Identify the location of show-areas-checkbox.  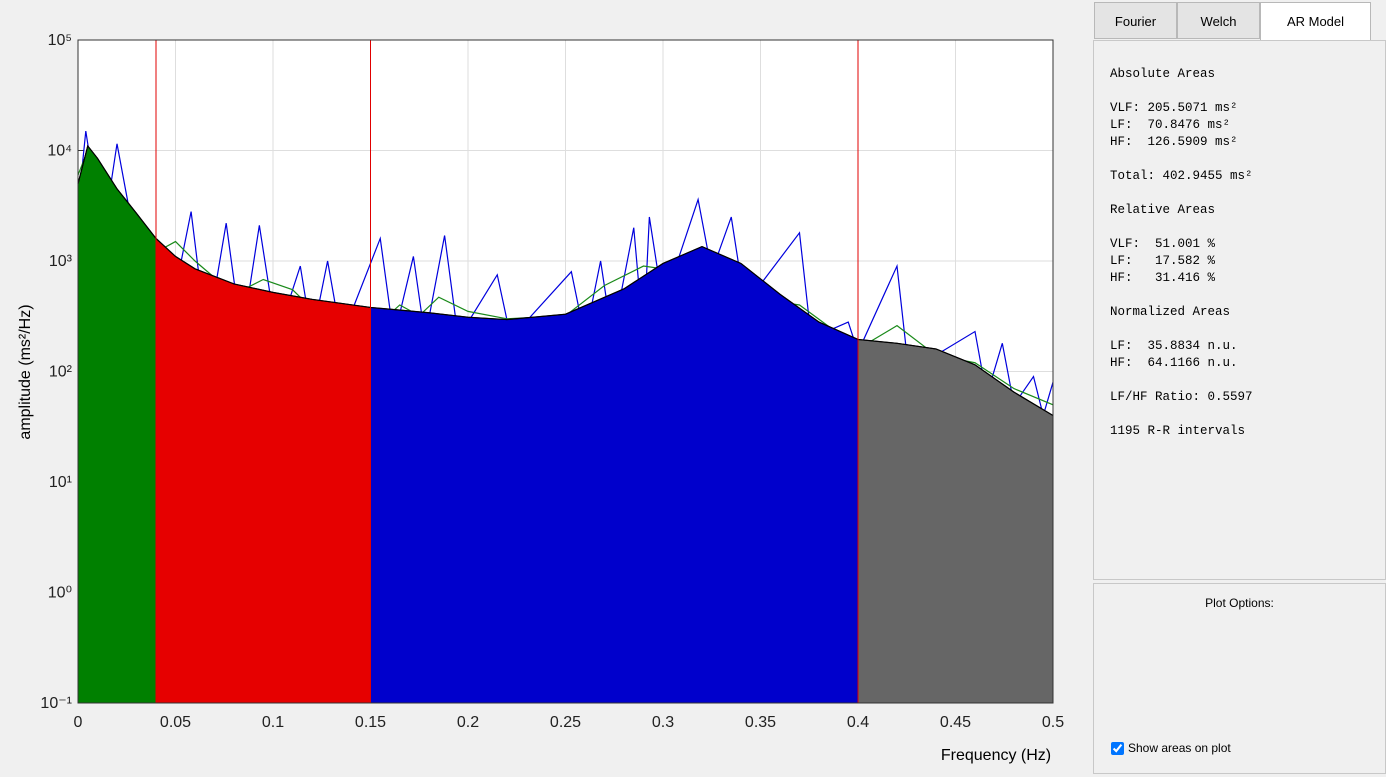
(1117, 748).